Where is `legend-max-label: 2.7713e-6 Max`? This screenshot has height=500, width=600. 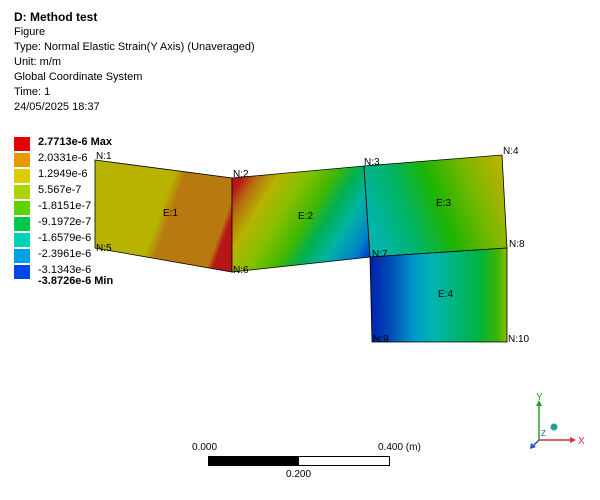
legend-max-label: 2.7713e-6 Max is located at coordinates (75, 142).